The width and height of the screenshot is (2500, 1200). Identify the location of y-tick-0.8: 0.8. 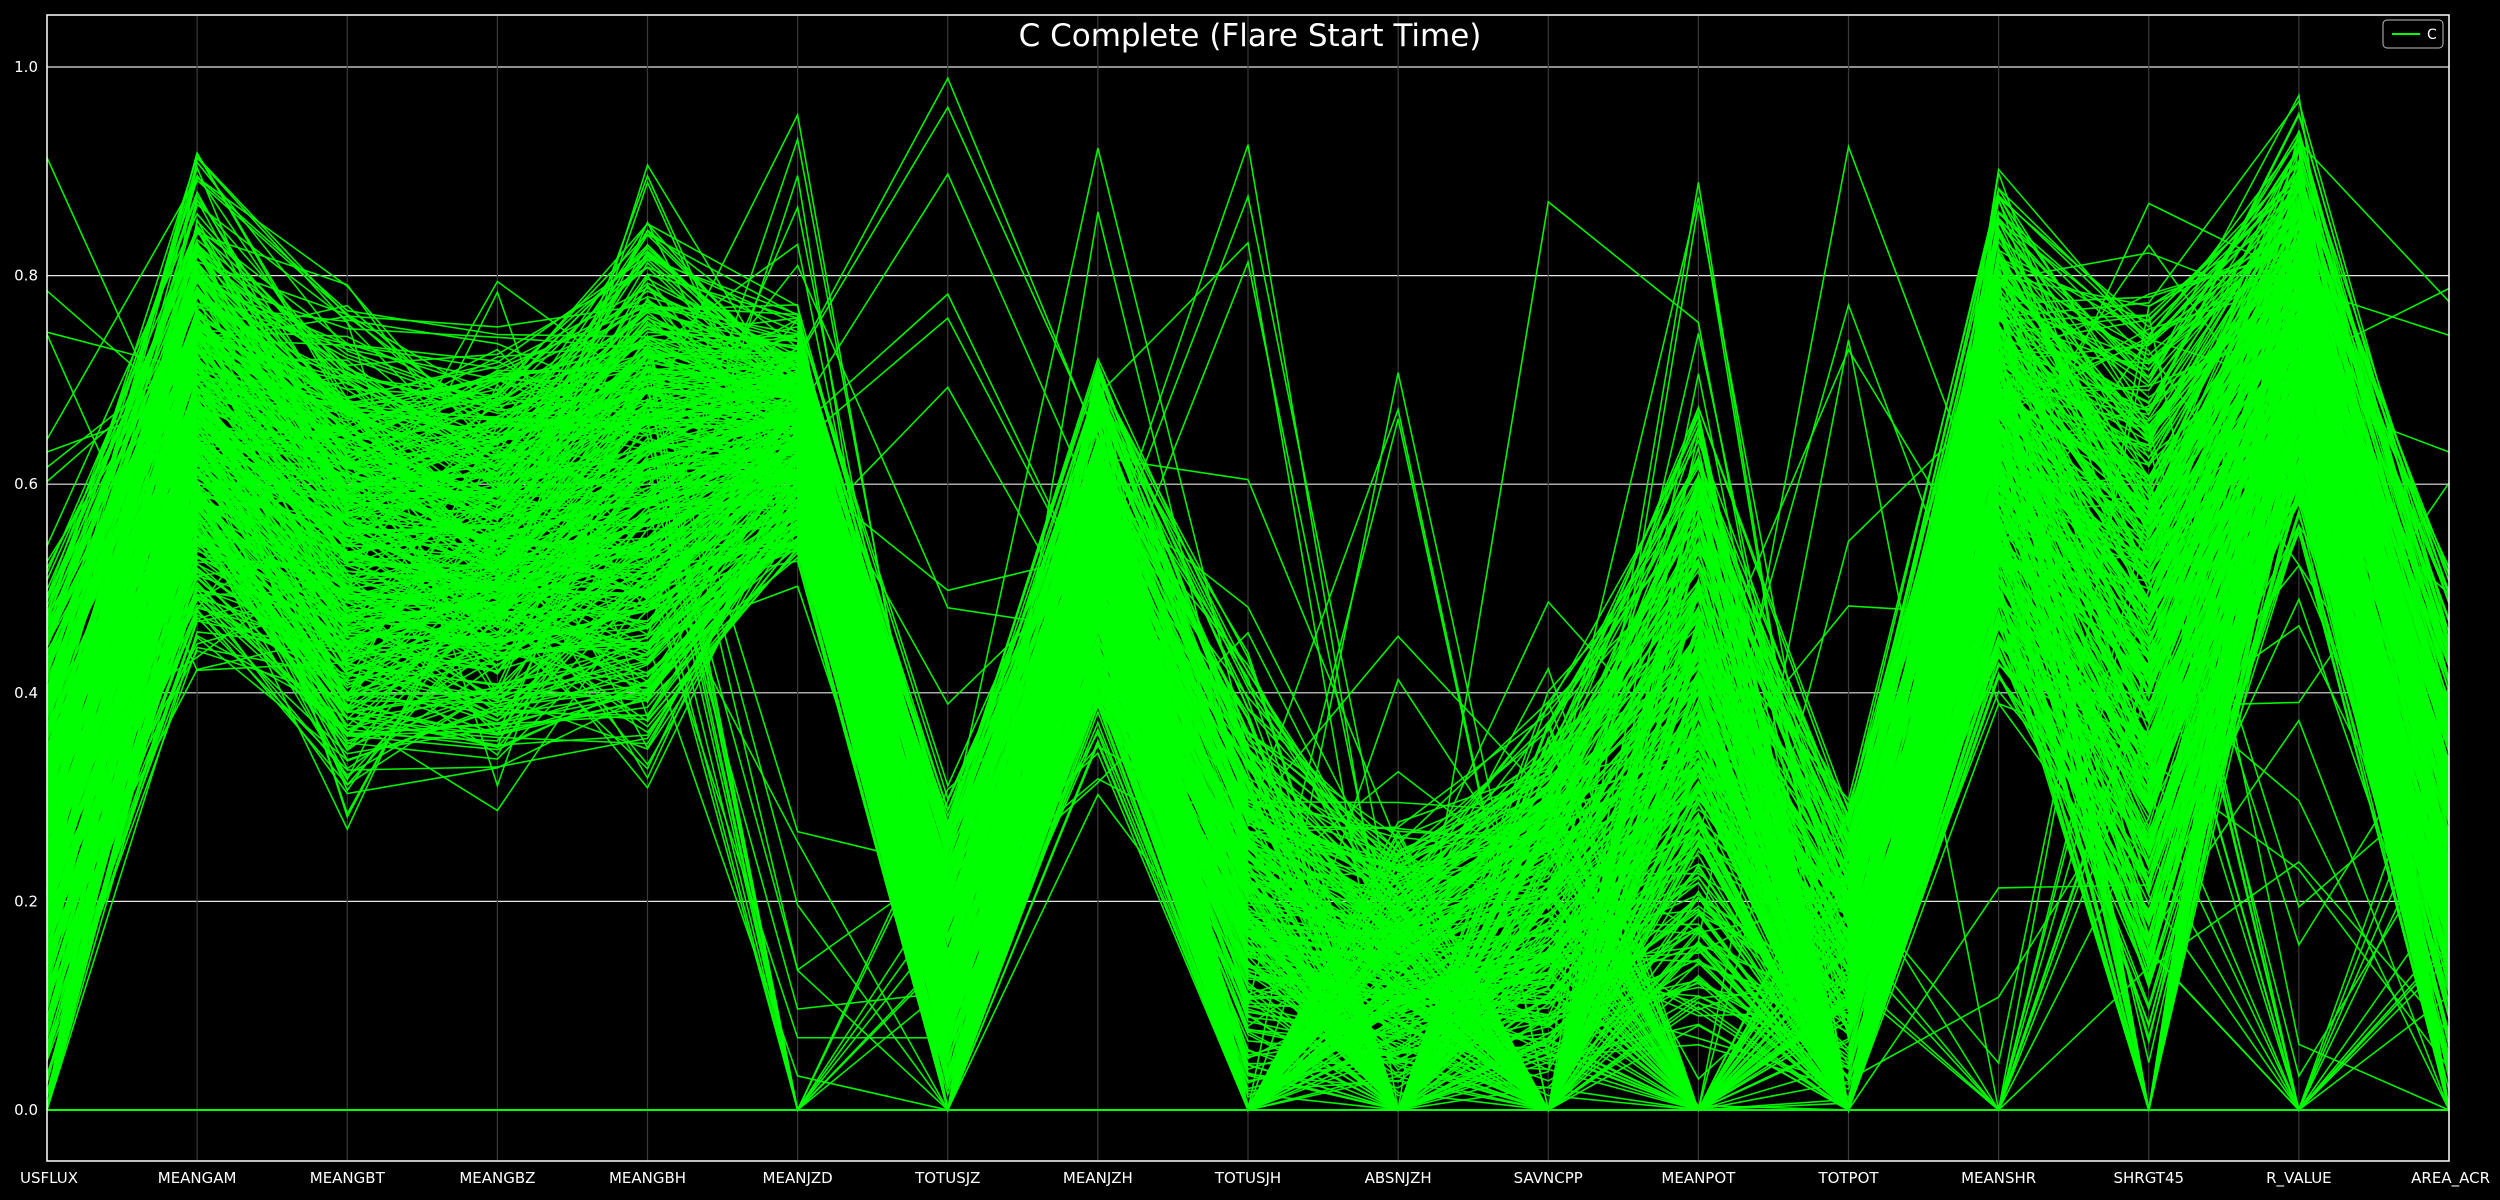
(26, 276).